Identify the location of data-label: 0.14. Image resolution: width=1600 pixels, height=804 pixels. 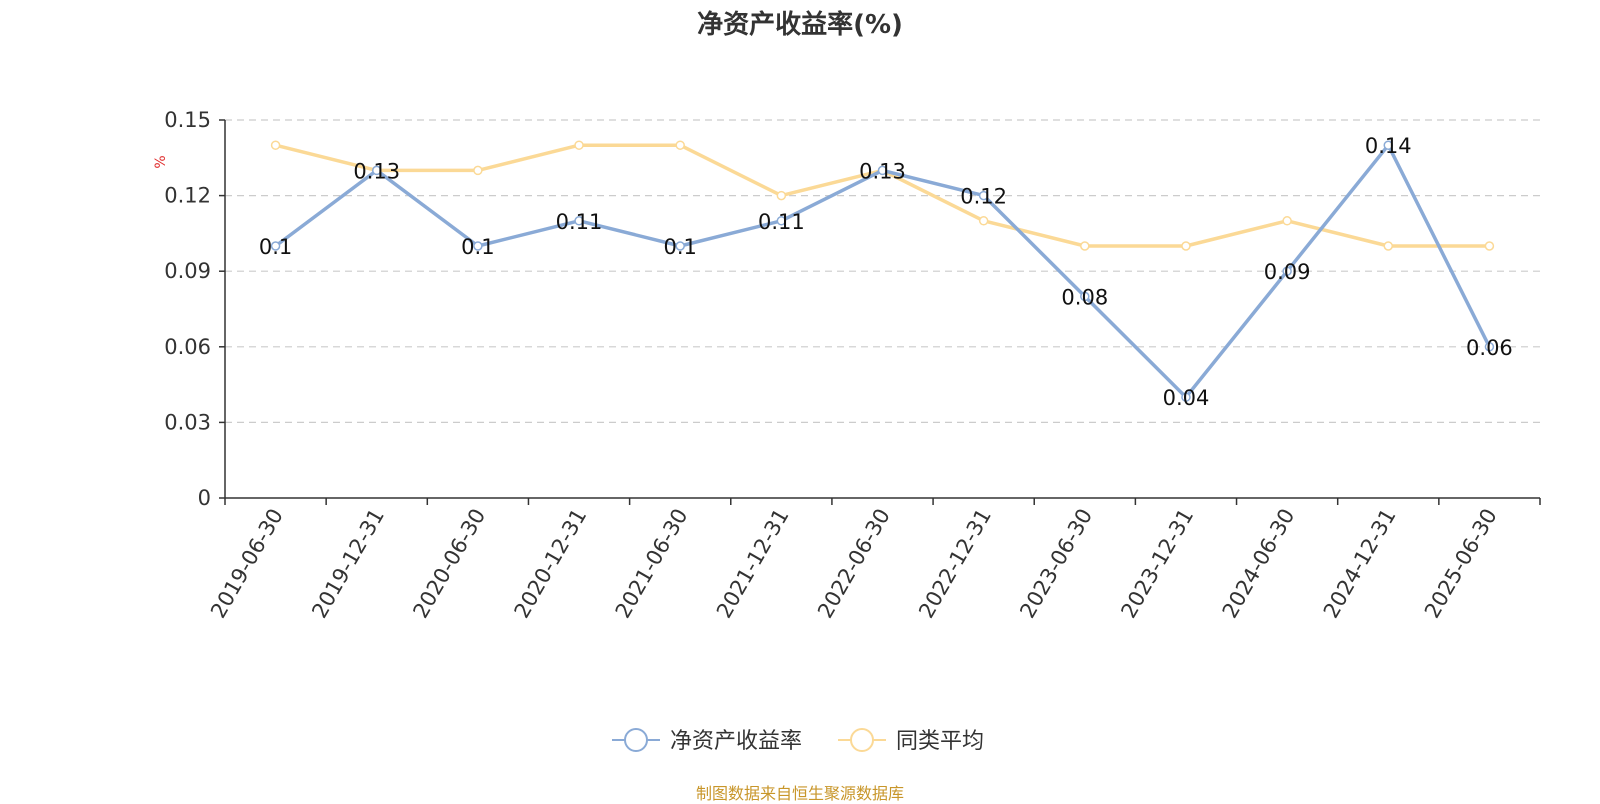
(1388, 146).